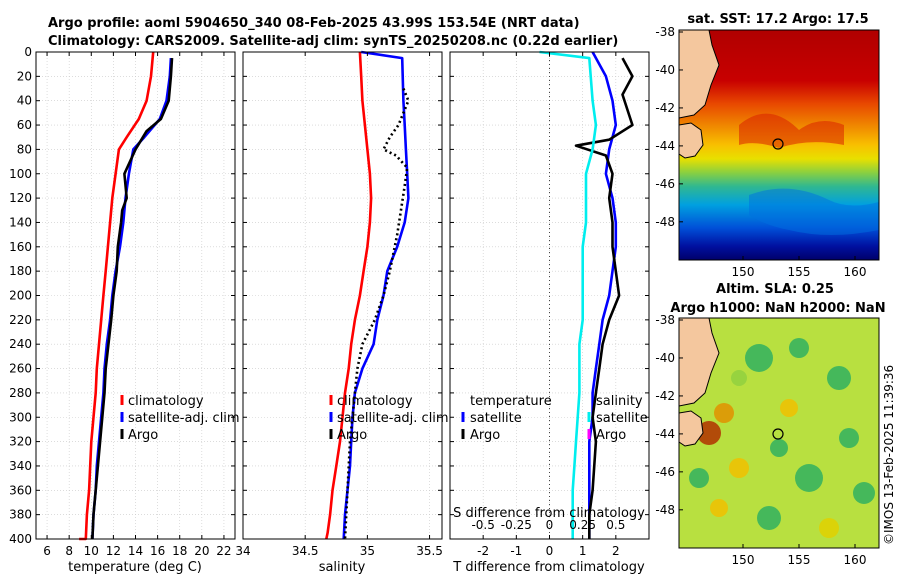 The image size is (900, 580). Describe the element at coordinates (69, 551) in the screenshot. I see `x-tick-label: 8` at that location.